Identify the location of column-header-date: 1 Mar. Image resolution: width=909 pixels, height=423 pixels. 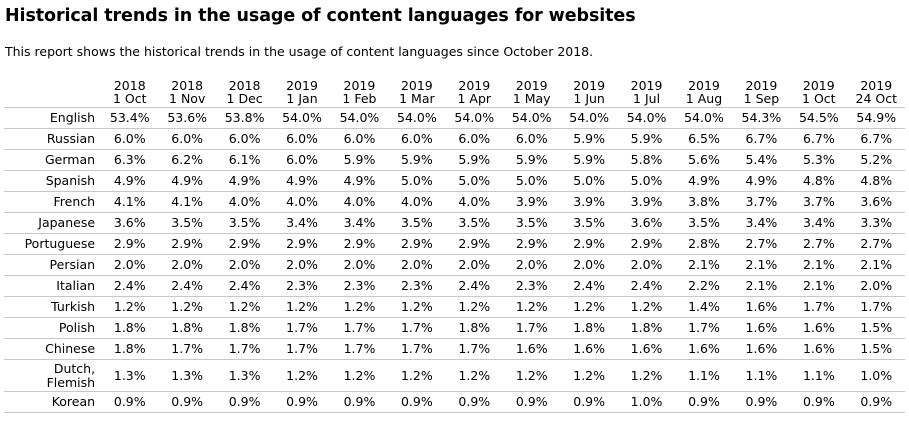
(417, 98).